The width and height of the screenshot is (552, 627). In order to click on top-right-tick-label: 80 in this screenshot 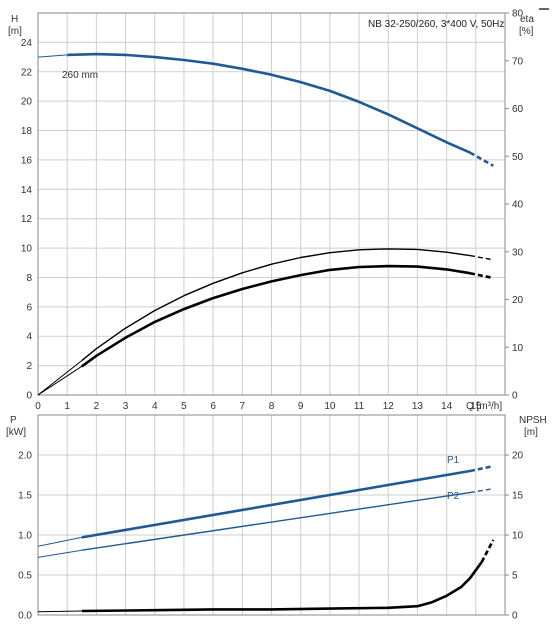, I will do `click(518, 14)`.